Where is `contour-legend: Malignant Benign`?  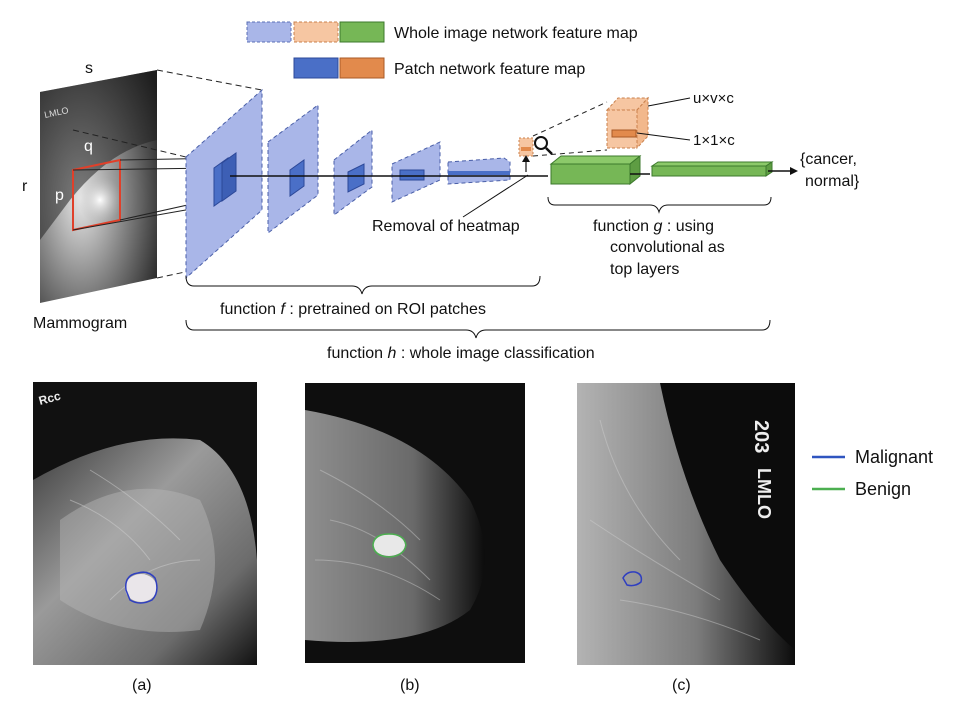 contour-legend: Malignant Benign is located at coordinates (872, 473).